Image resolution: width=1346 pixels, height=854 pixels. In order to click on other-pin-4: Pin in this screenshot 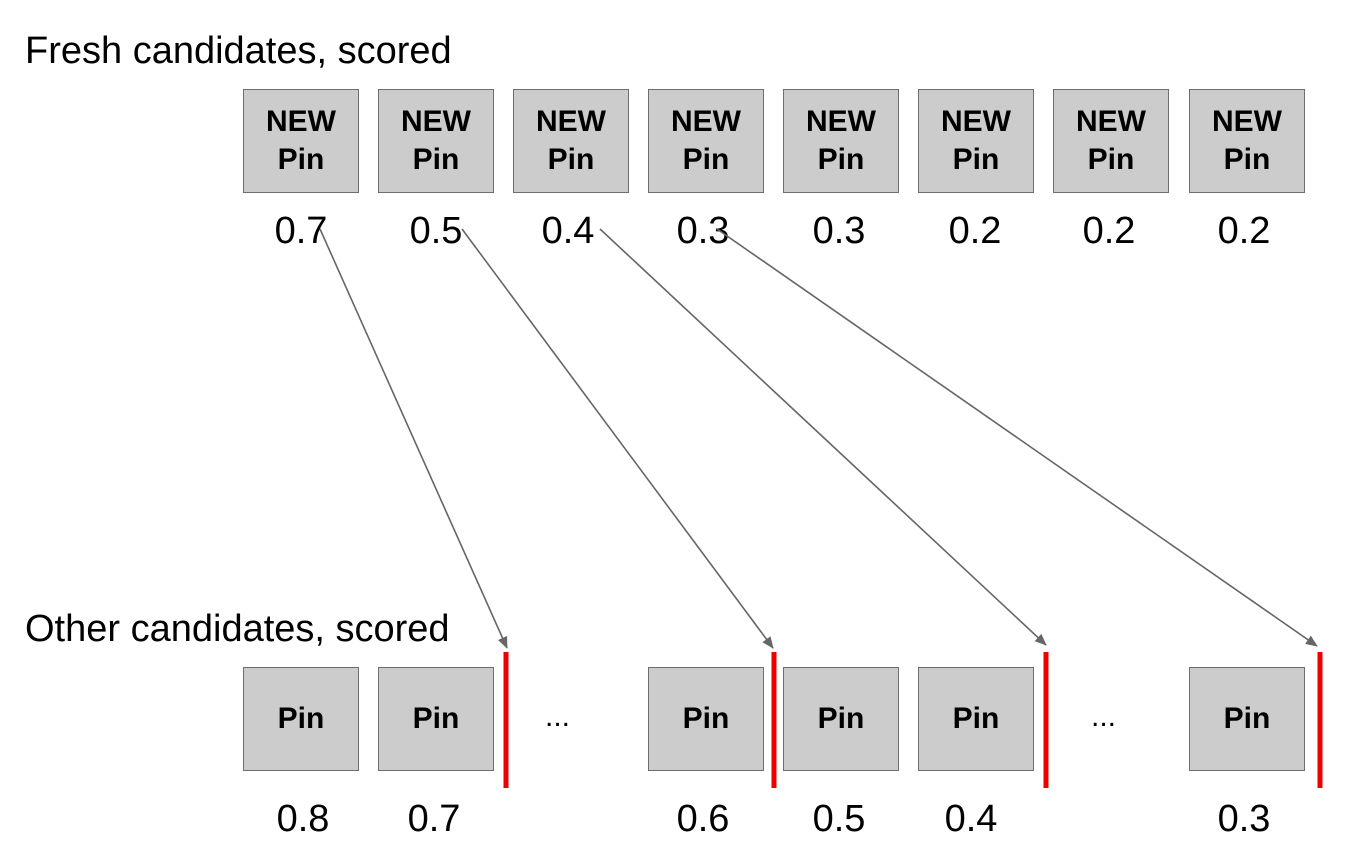, I will do `click(841, 719)`.